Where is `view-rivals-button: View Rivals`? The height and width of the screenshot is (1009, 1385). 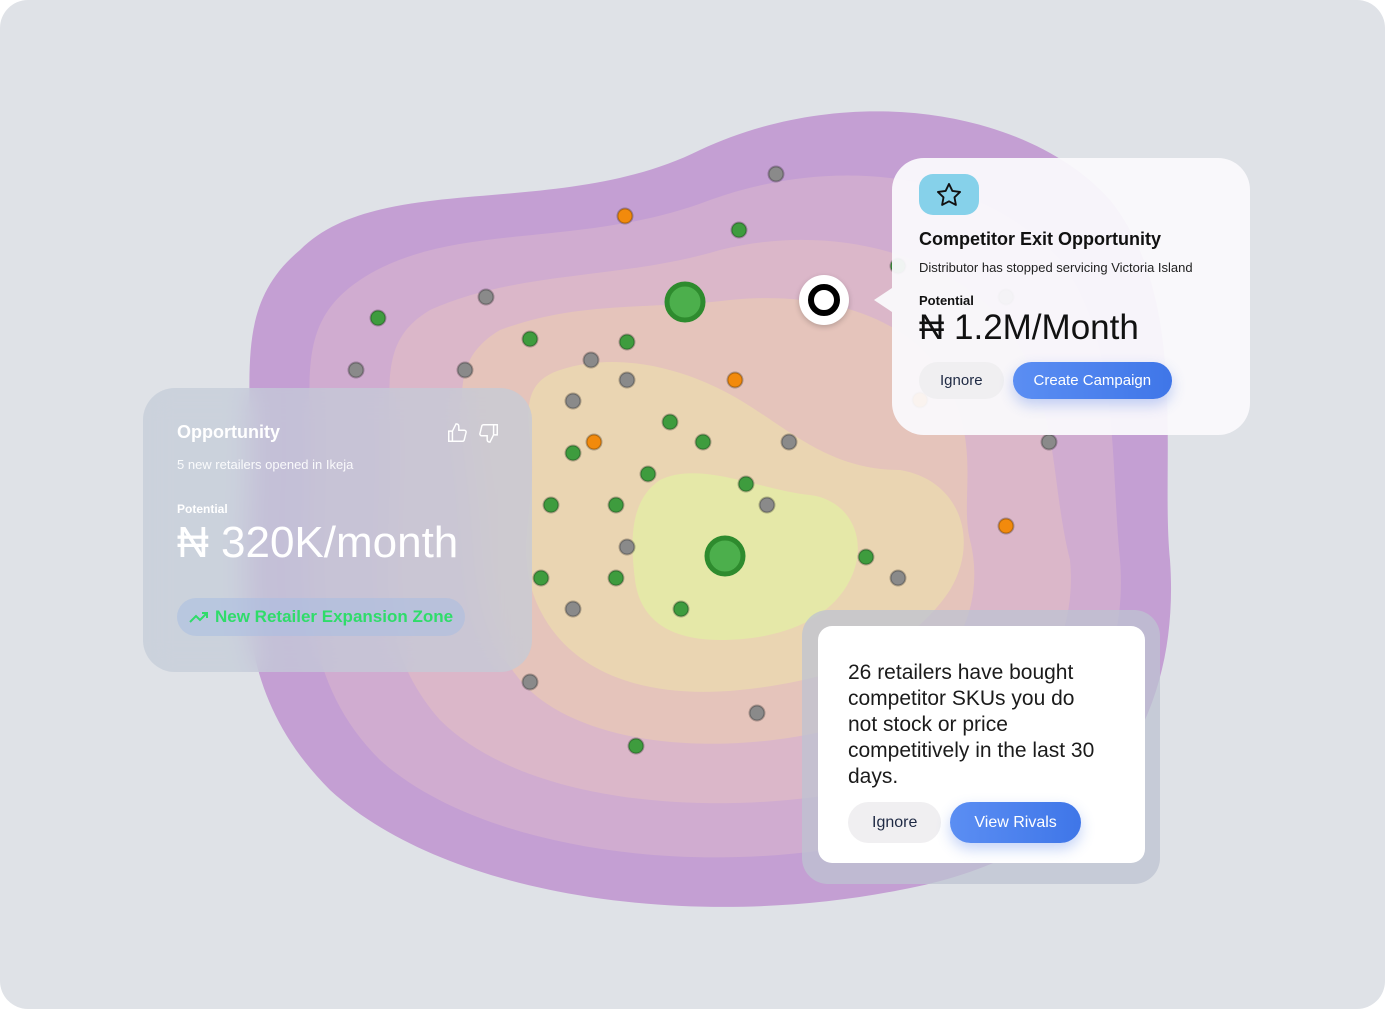
view-rivals-button: View Rivals is located at coordinates (1015, 822).